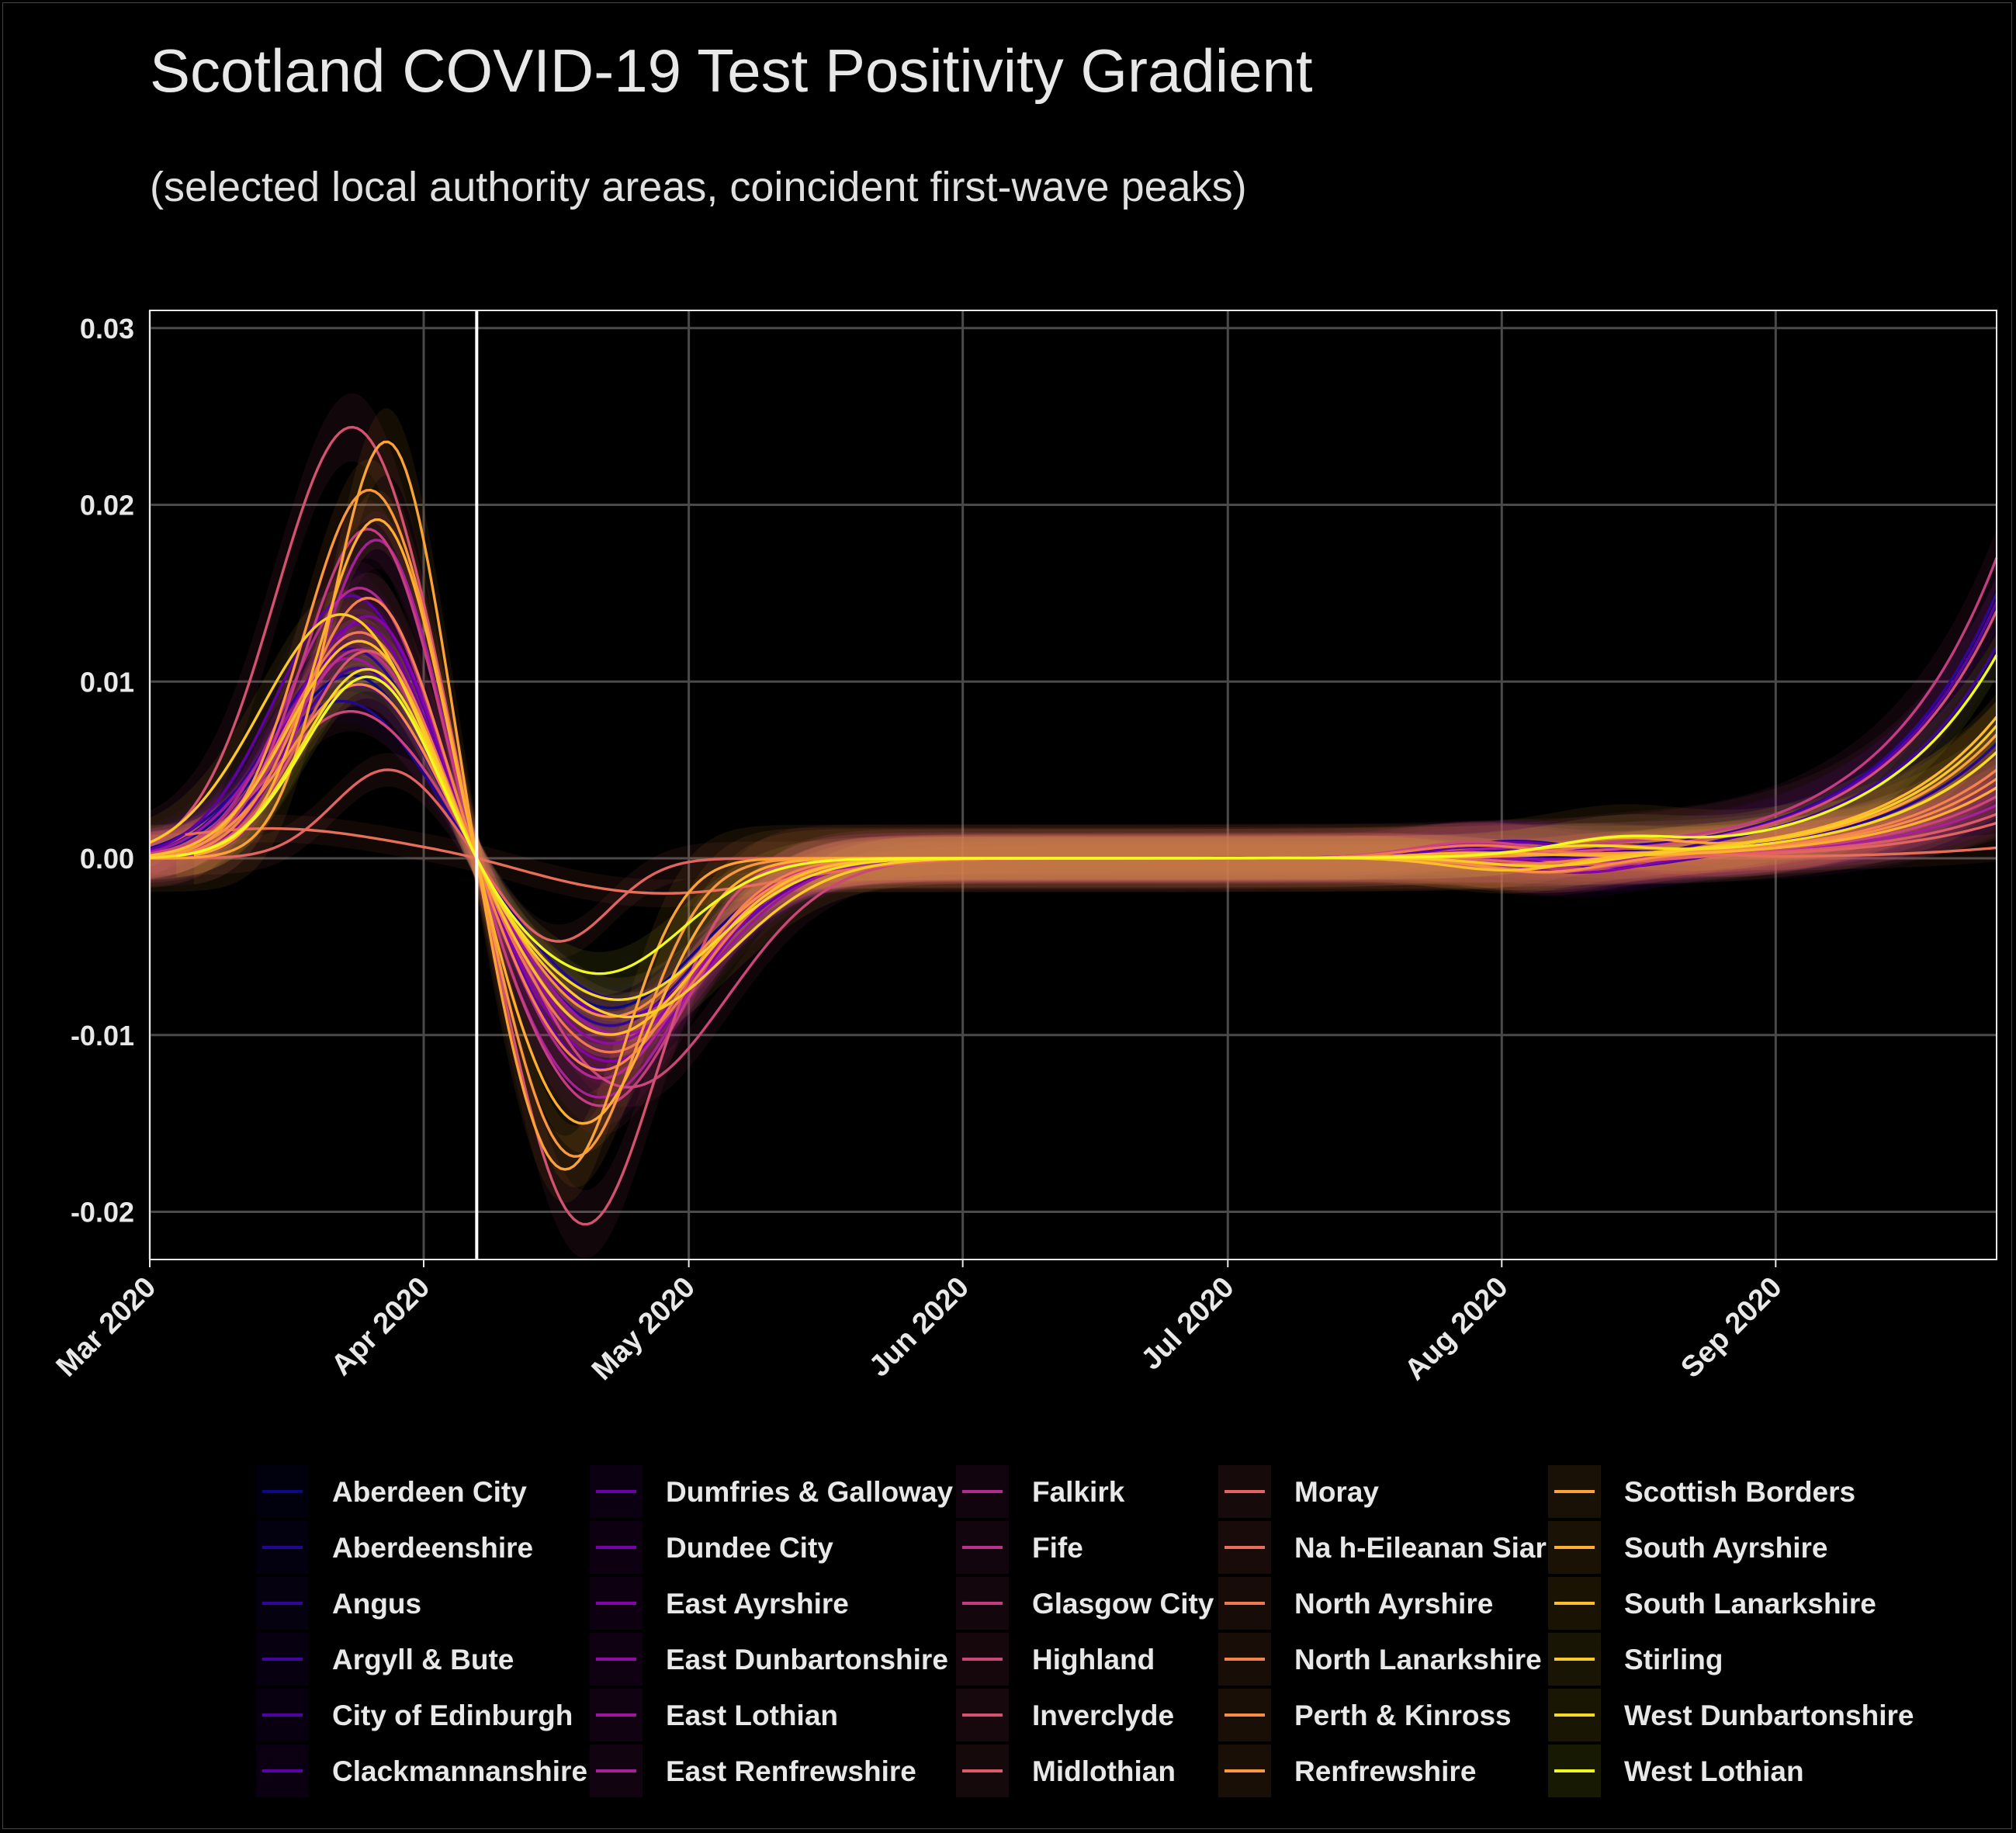  Describe the element at coordinates (1403, 1716) in the screenshot. I see `legend-label: Perth & Kinross` at that location.